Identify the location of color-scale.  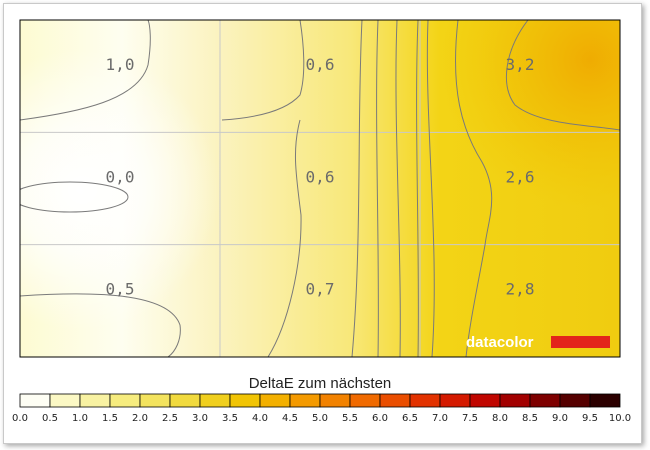
(320, 400).